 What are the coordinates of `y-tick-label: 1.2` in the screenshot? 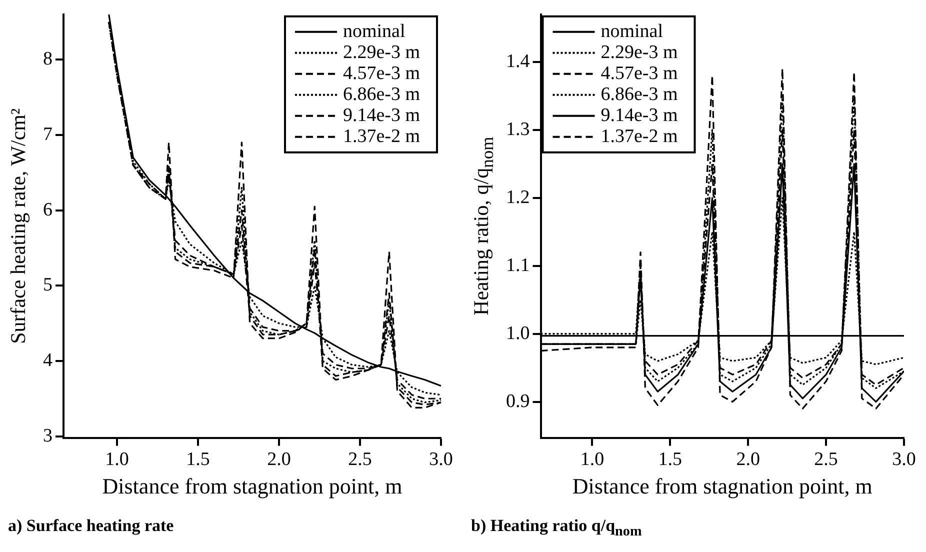 It's located at (518, 197).